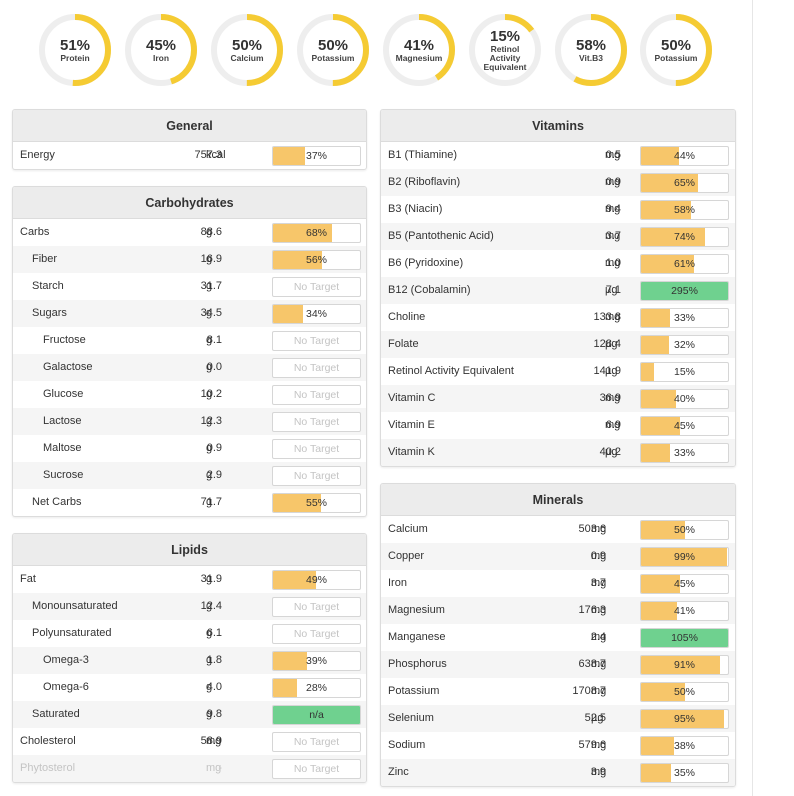 The width and height of the screenshot is (794, 796). I want to click on nutrient-name: Manganese, so click(417, 637).